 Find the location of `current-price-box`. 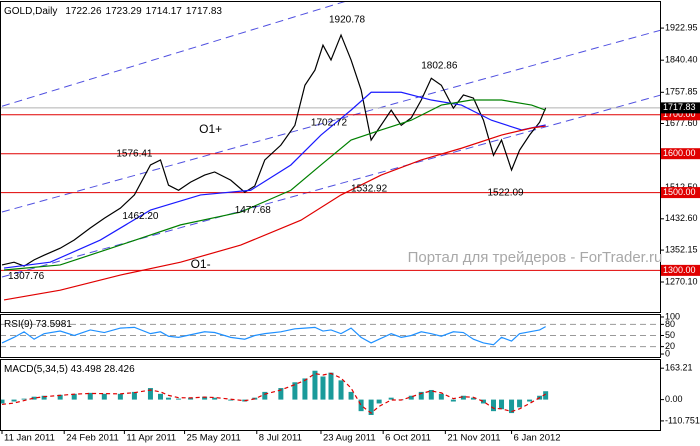

current-price-box is located at coordinates (680, 108).